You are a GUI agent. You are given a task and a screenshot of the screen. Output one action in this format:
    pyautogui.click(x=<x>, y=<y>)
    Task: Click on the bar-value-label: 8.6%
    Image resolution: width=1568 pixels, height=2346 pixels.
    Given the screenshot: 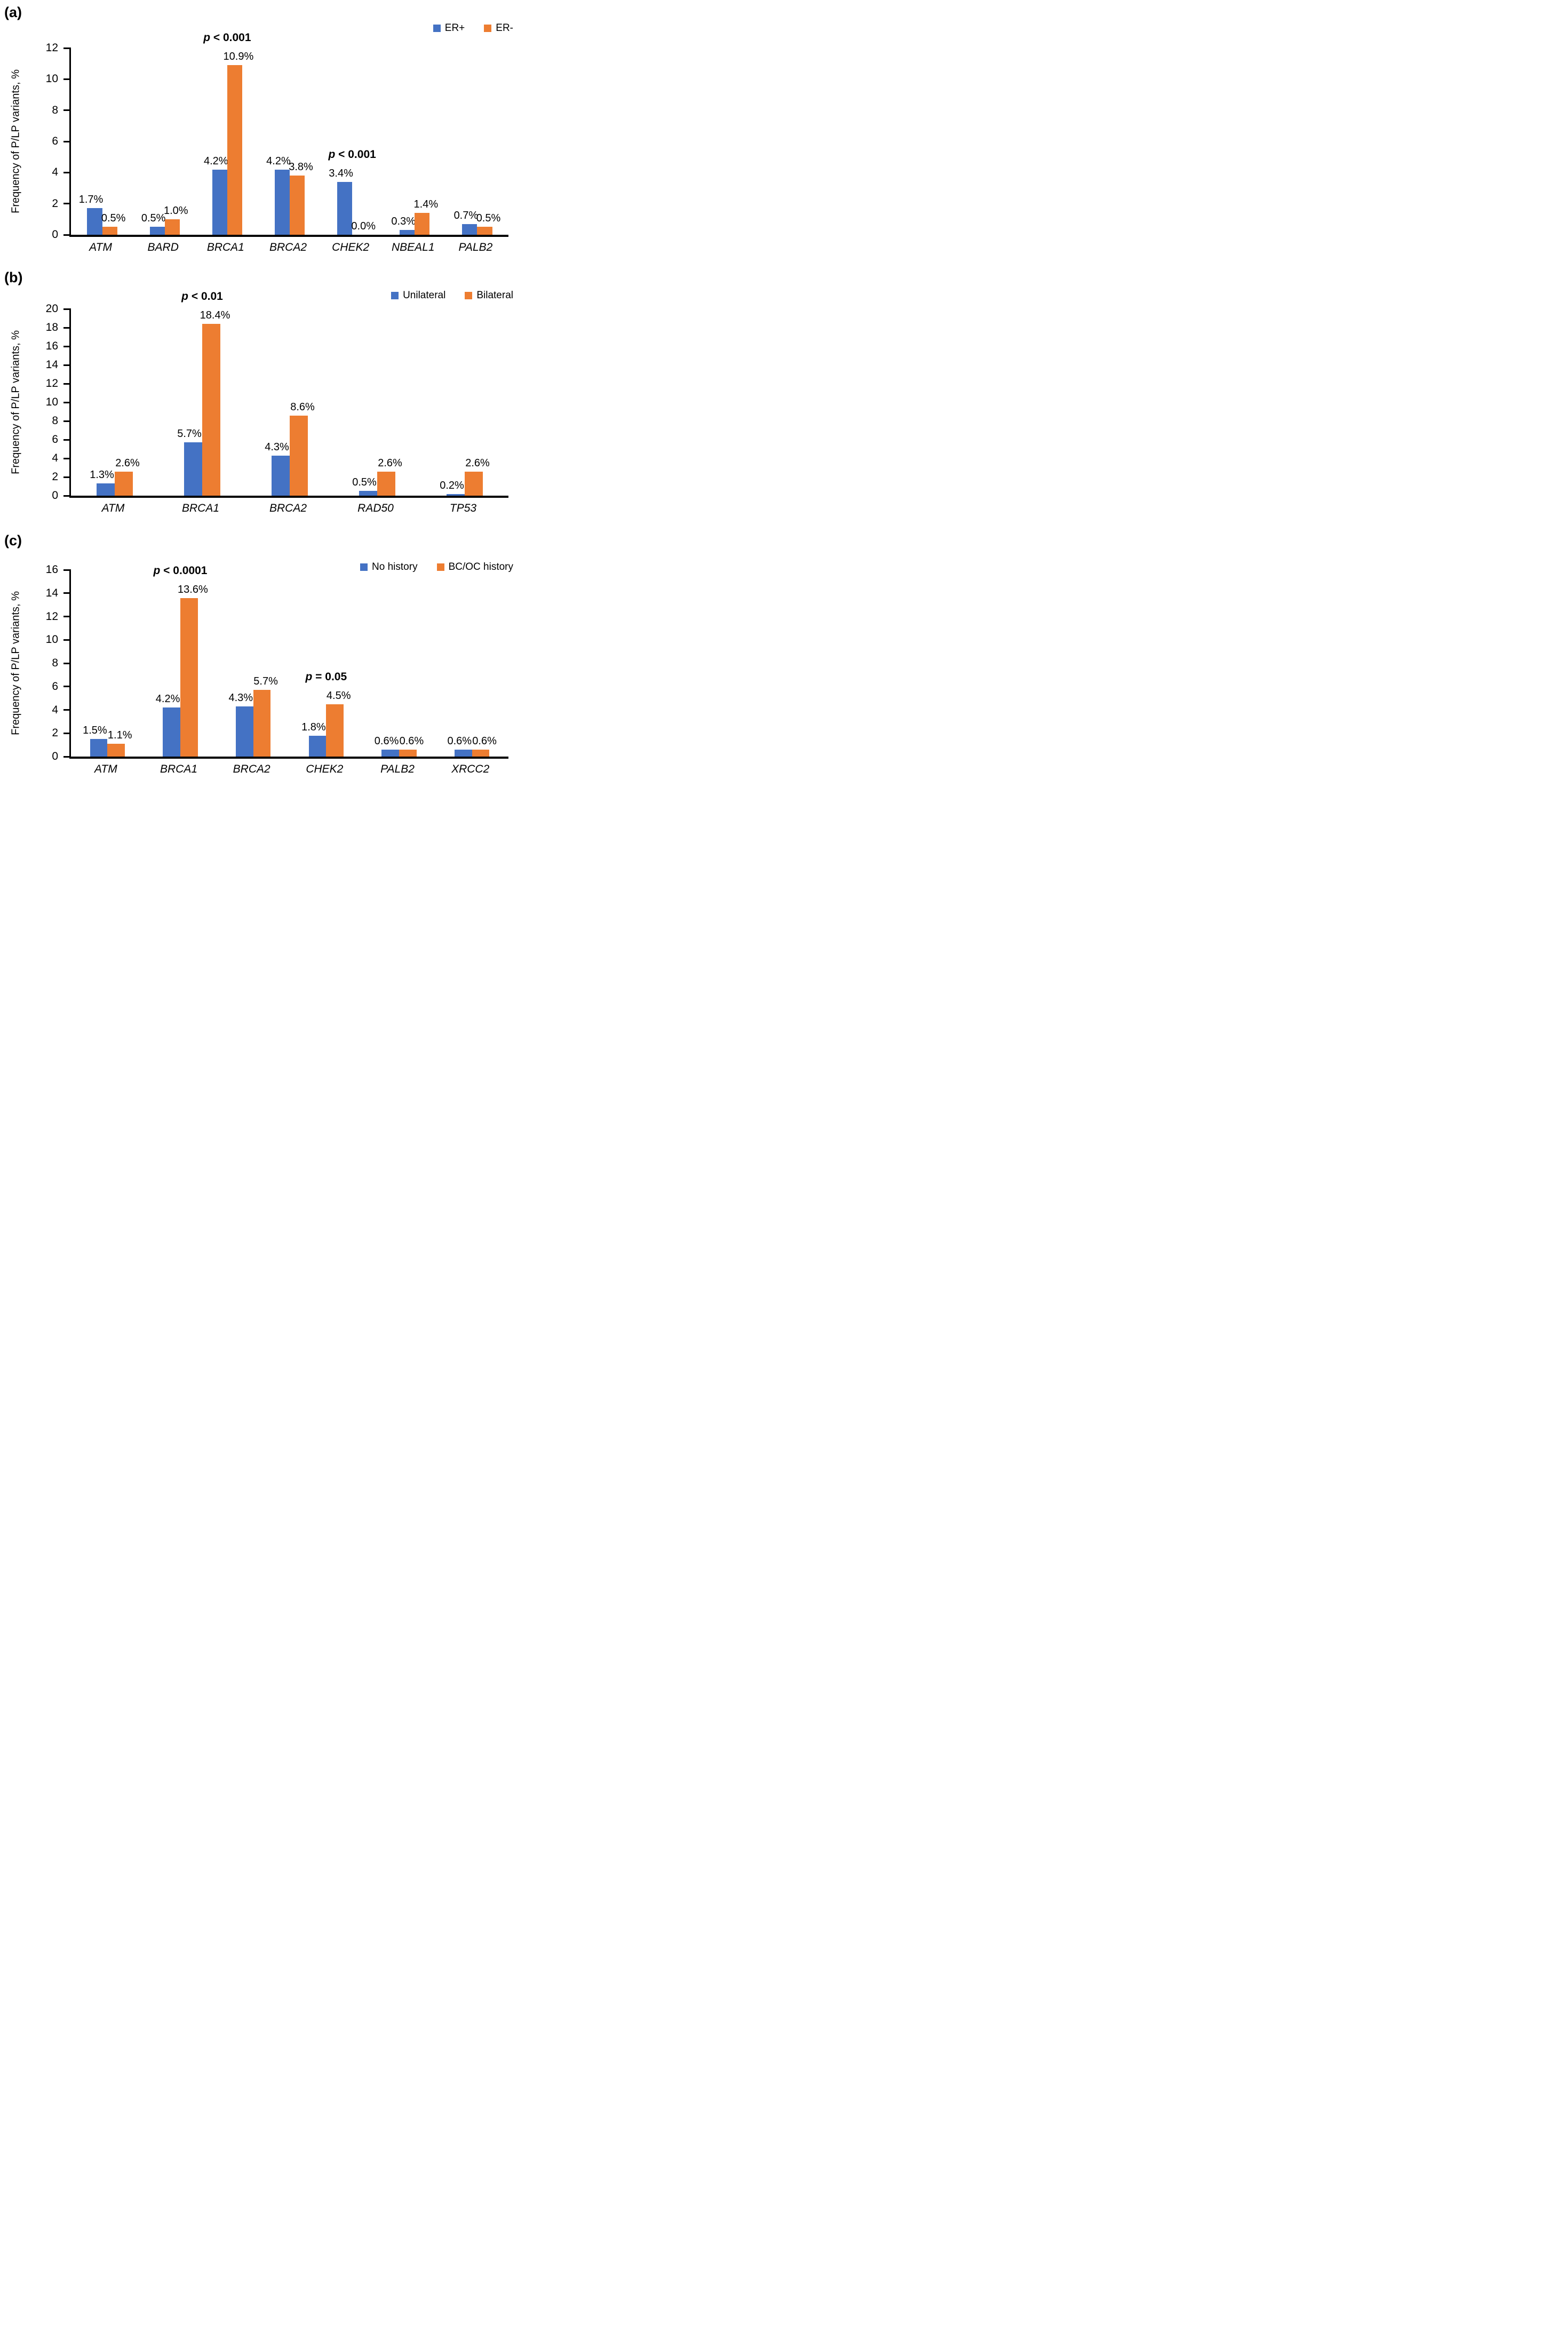 What is the action you would take?
    pyautogui.click(x=302, y=407)
    